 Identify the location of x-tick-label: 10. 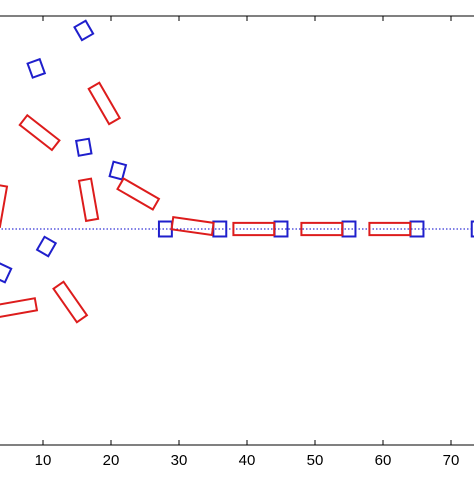
(43, 460).